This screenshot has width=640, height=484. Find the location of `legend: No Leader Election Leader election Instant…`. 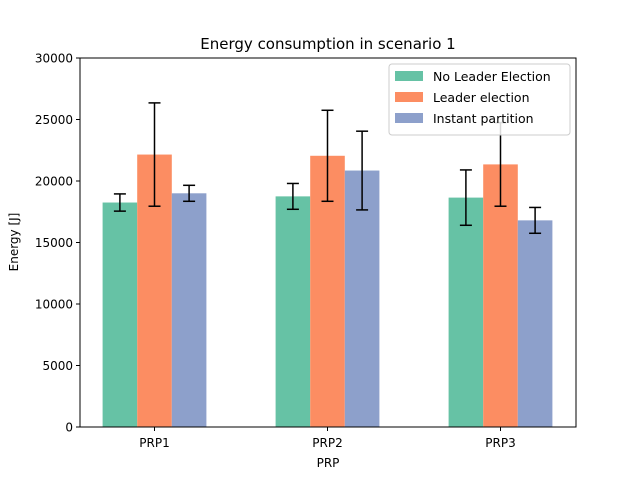

legend: No Leader Election Leader election Instant… is located at coordinates (479, 99).